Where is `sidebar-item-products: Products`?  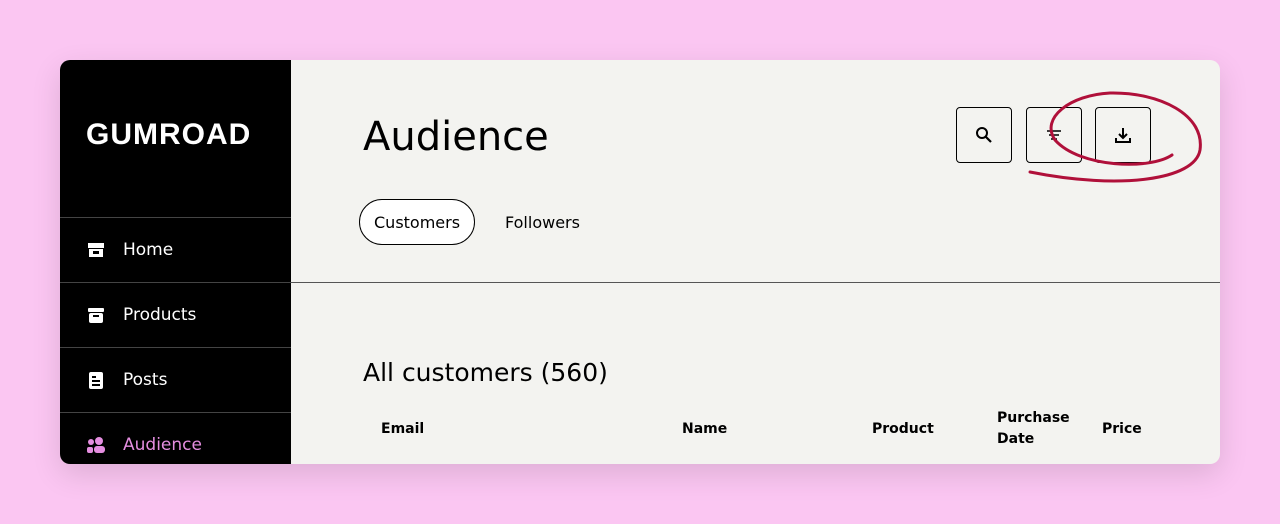 sidebar-item-products: Products is located at coordinates (175, 314).